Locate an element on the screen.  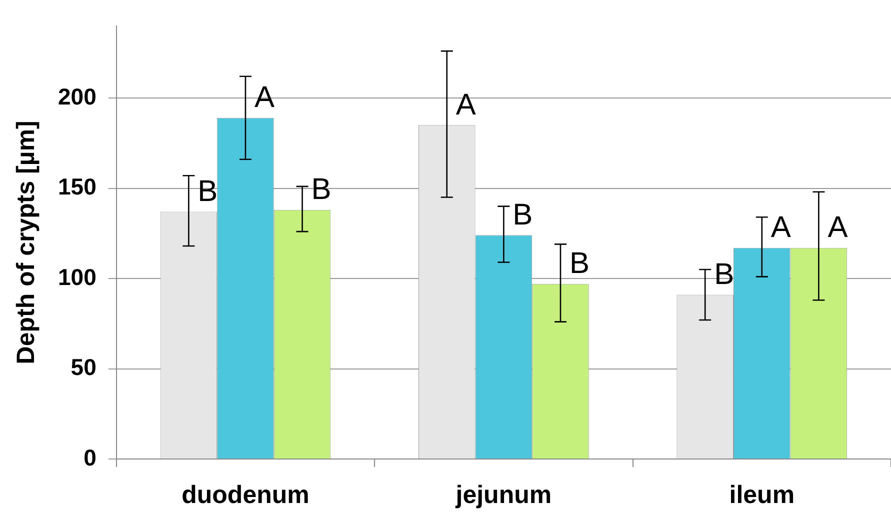
y-tick-label: 150 is located at coordinates (77, 187).